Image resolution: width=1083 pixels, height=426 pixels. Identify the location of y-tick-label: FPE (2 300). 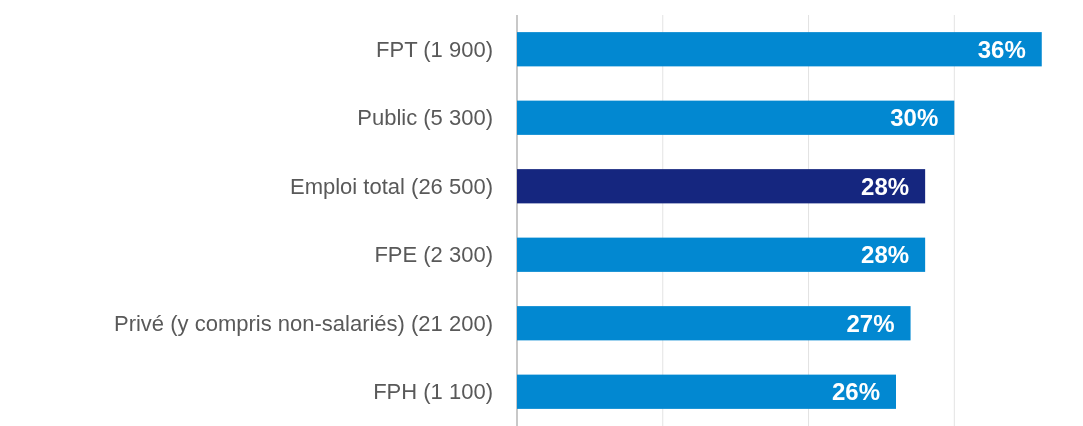
(433, 255).